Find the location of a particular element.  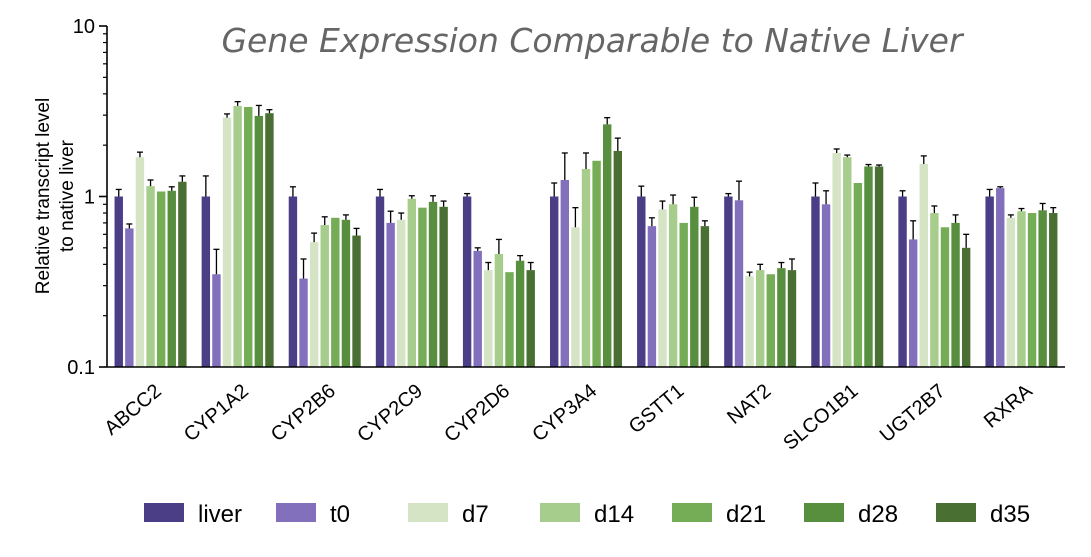

bar-nat2-t0 is located at coordinates (739, 283).